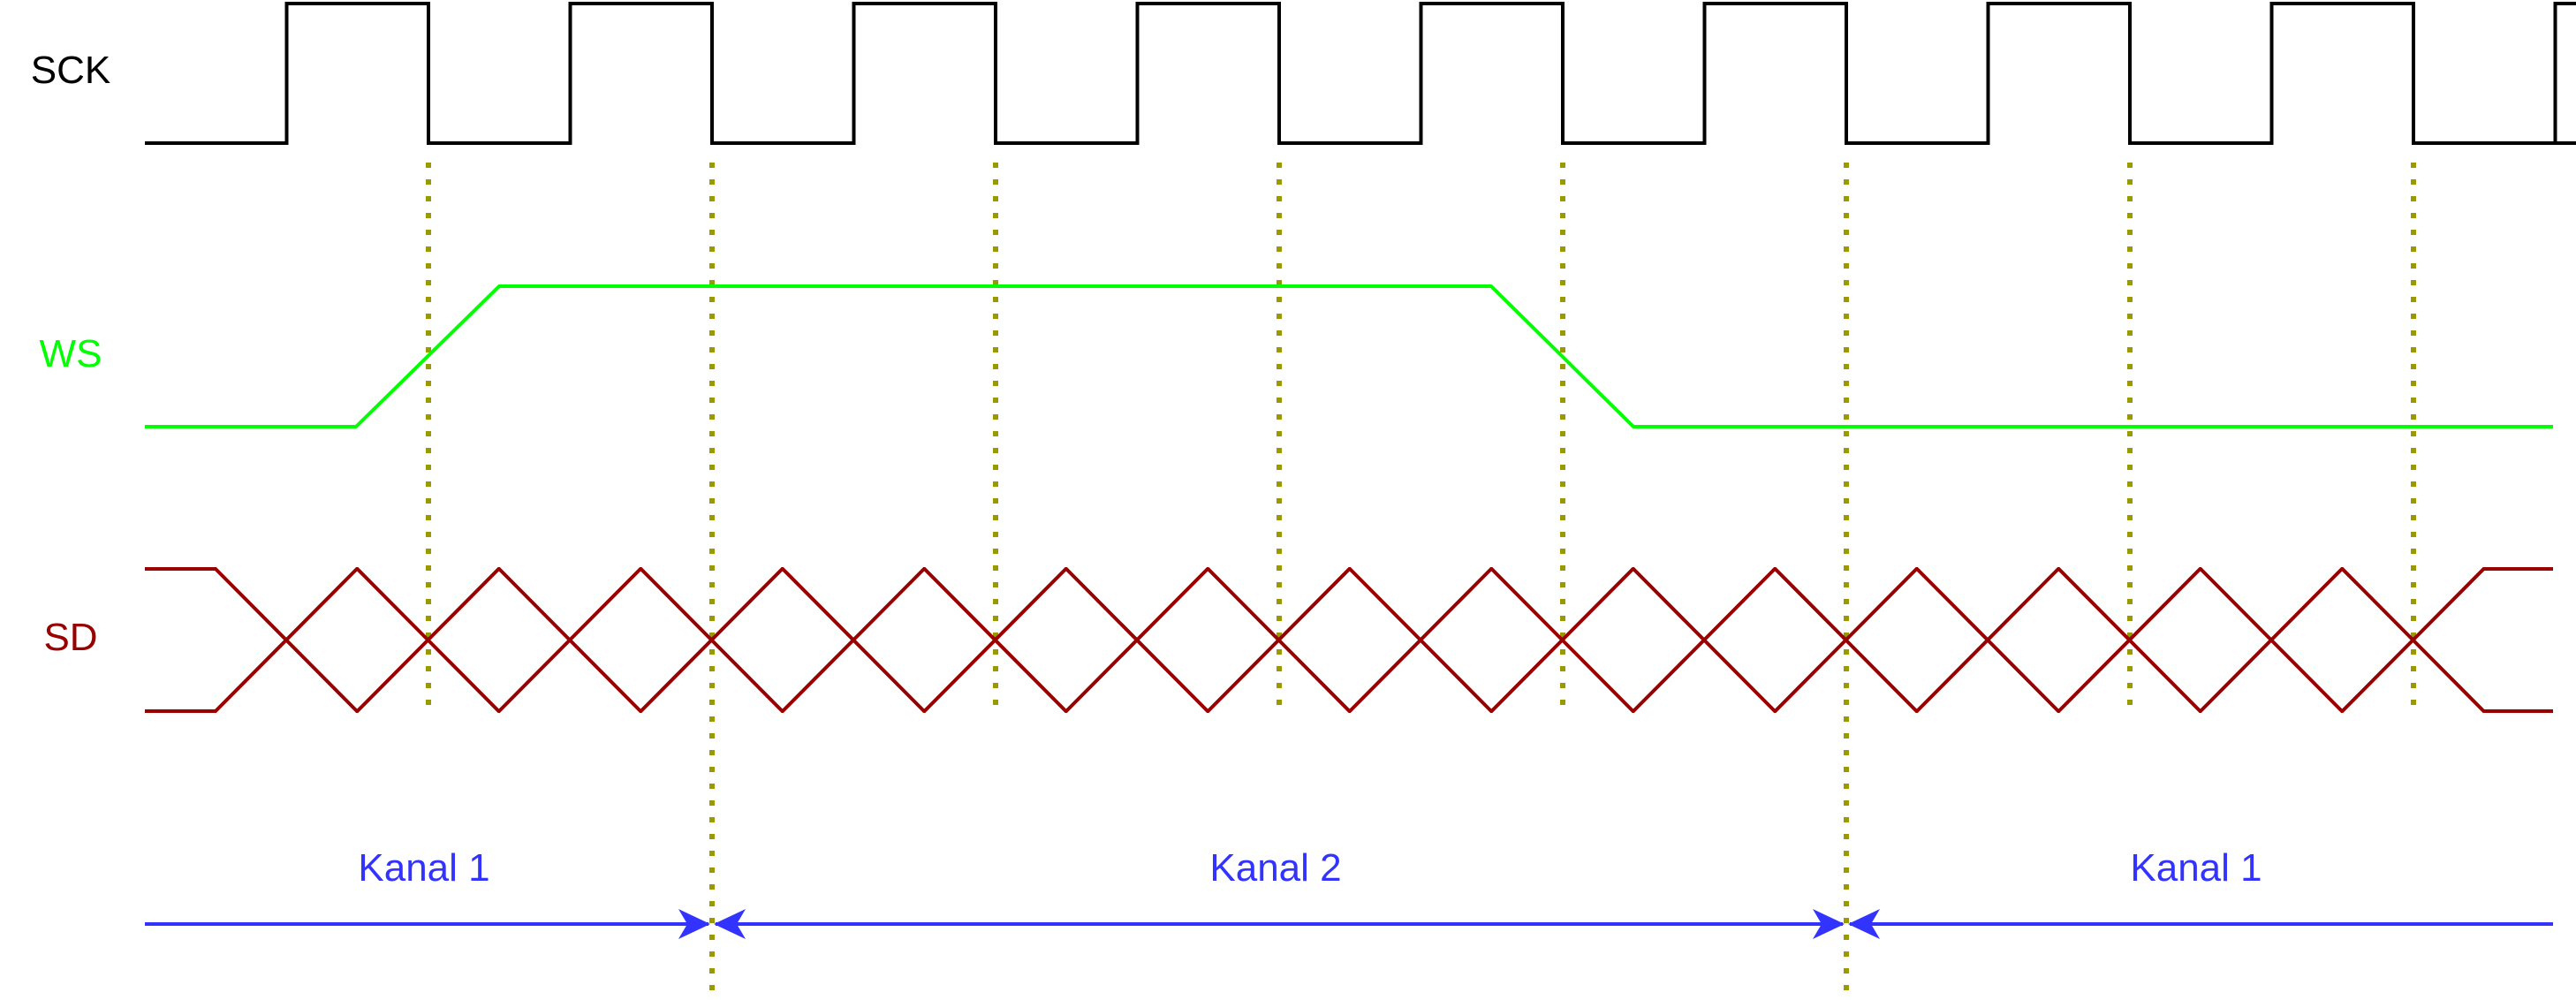  What do you see at coordinates (71, 353) in the screenshot?
I see `signal-label-ws: WS` at bounding box center [71, 353].